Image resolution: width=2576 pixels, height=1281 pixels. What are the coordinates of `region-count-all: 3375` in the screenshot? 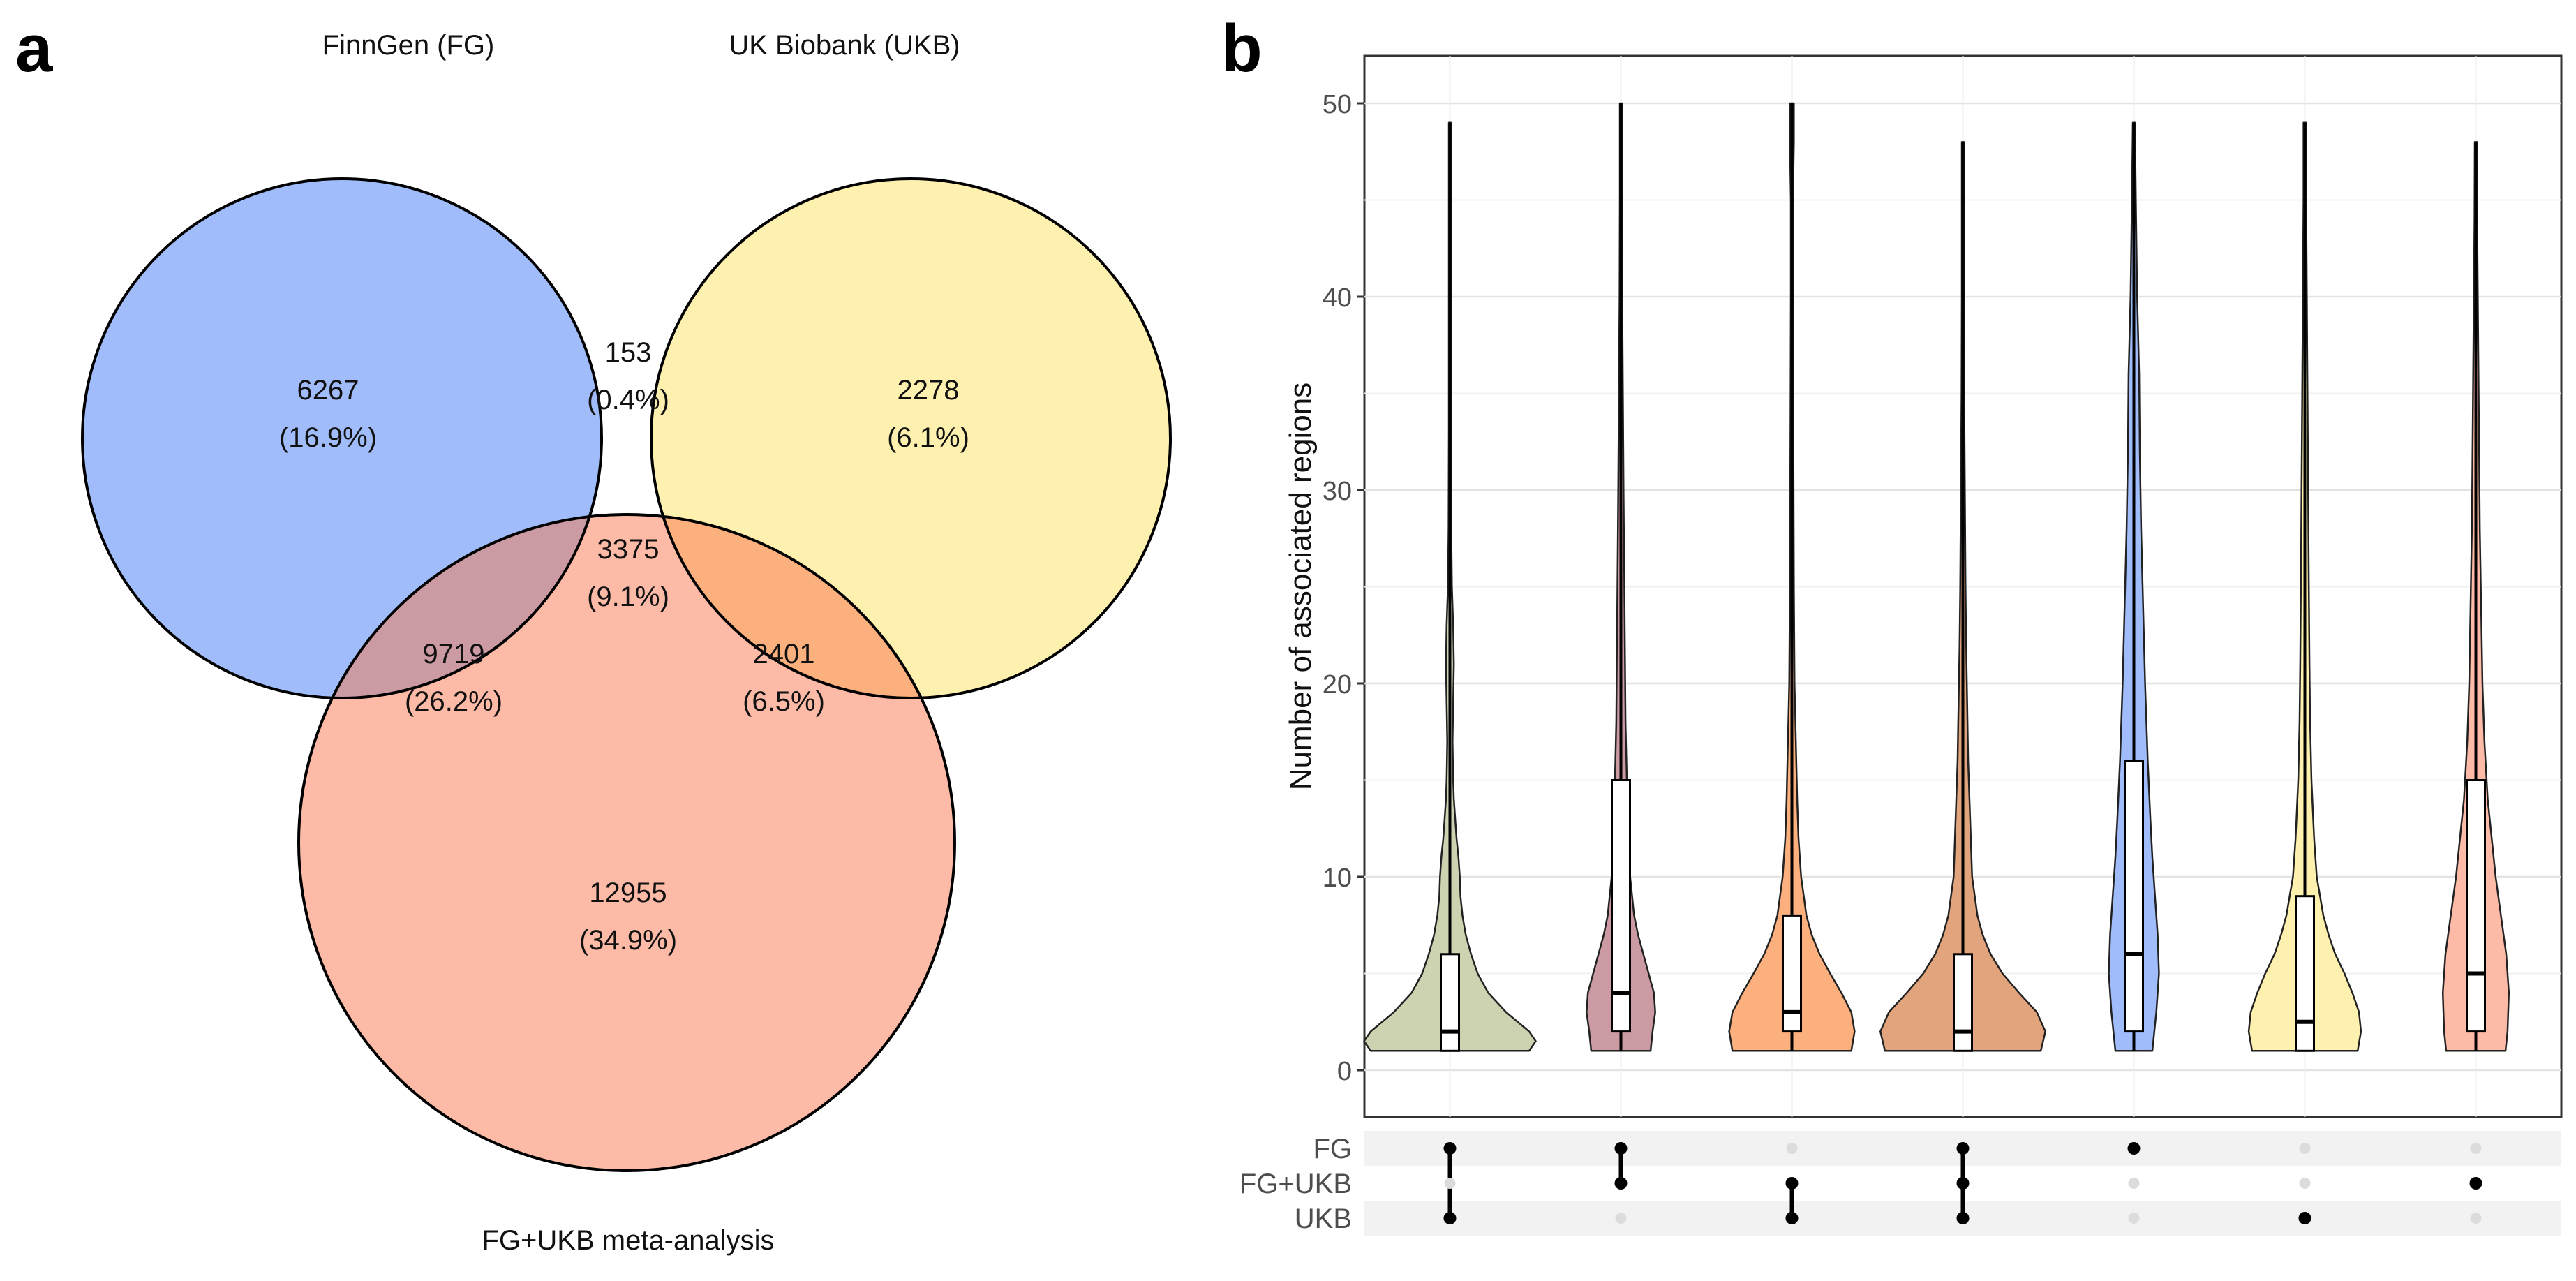 It's located at (628, 549).